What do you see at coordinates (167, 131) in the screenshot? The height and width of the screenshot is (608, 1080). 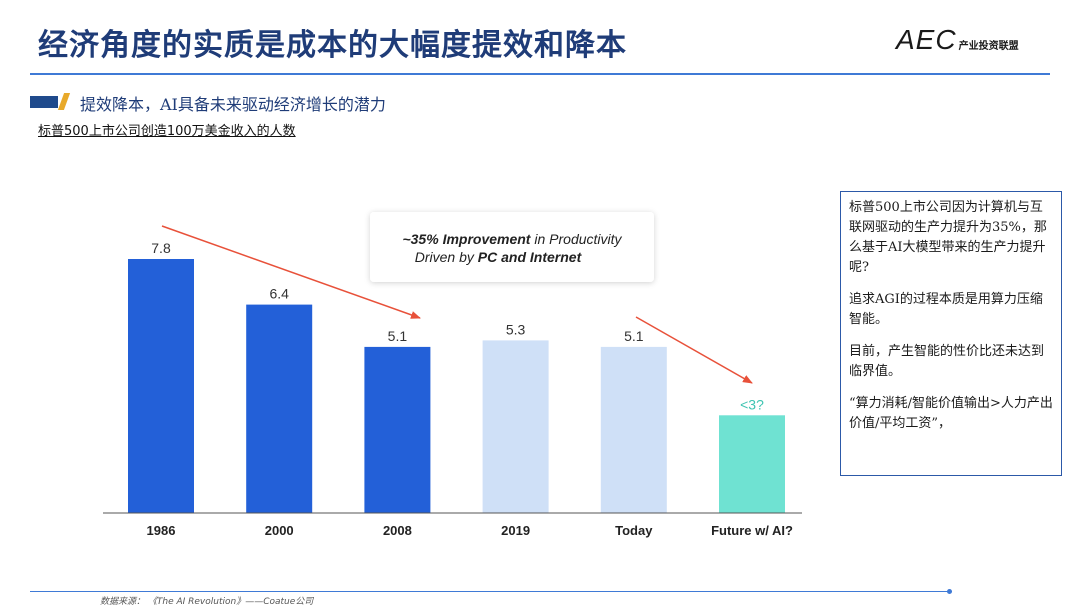 I see `chart-caption: 标普500上市公司创造100万美金收入的人数` at bounding box center [167, 131].